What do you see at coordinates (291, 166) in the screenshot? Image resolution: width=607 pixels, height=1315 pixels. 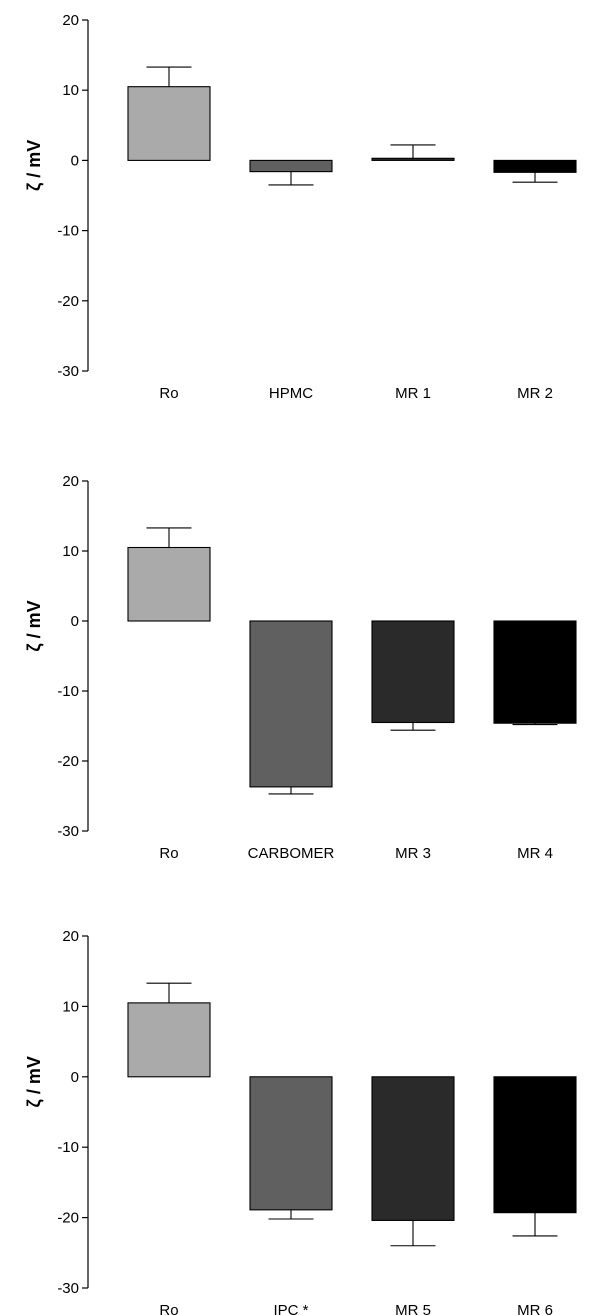 I see `bar-hpmc` at bounding box center [291, 166].